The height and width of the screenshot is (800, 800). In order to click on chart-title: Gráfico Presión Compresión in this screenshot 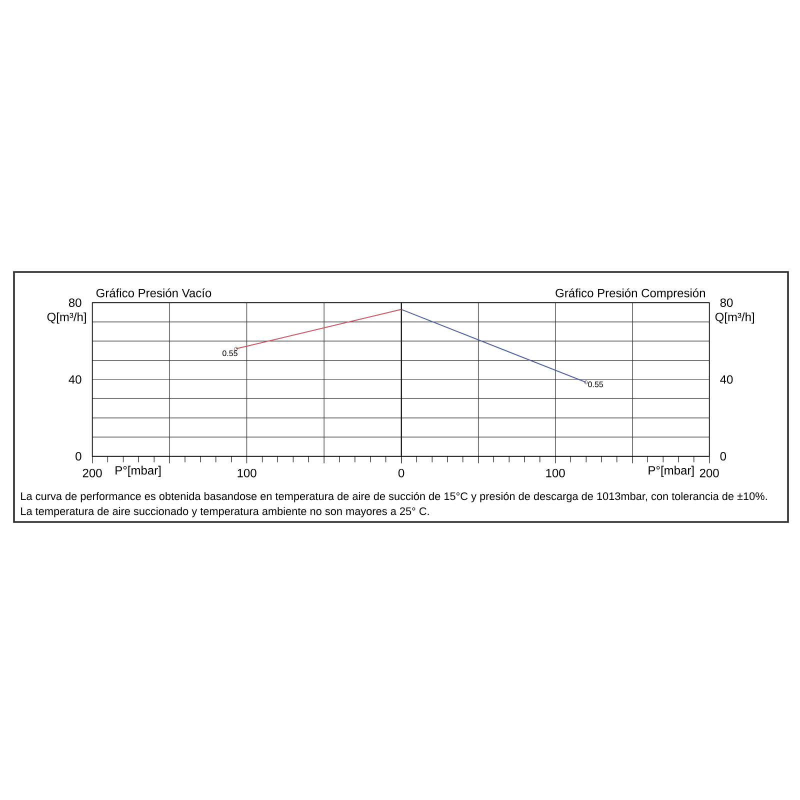, I will do `click(630, 294)`.